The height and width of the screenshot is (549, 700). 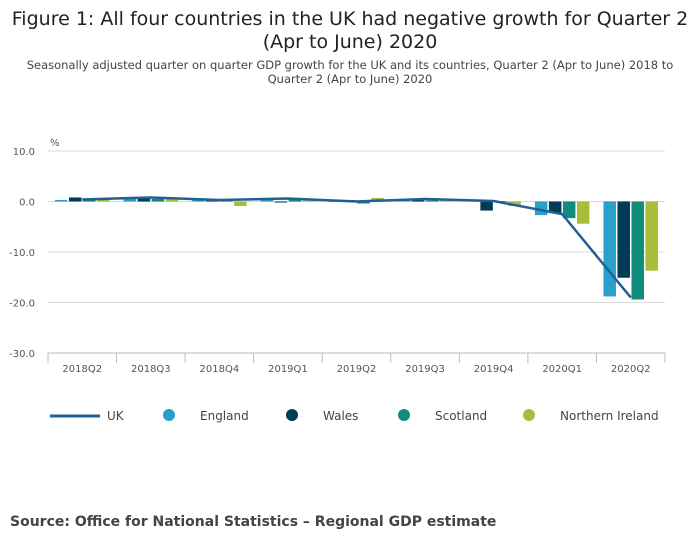 What do you see at coordinates (404, 415) in the screenshot?
I see `legend-swatch-scotland` at bounding box center [404, 415].